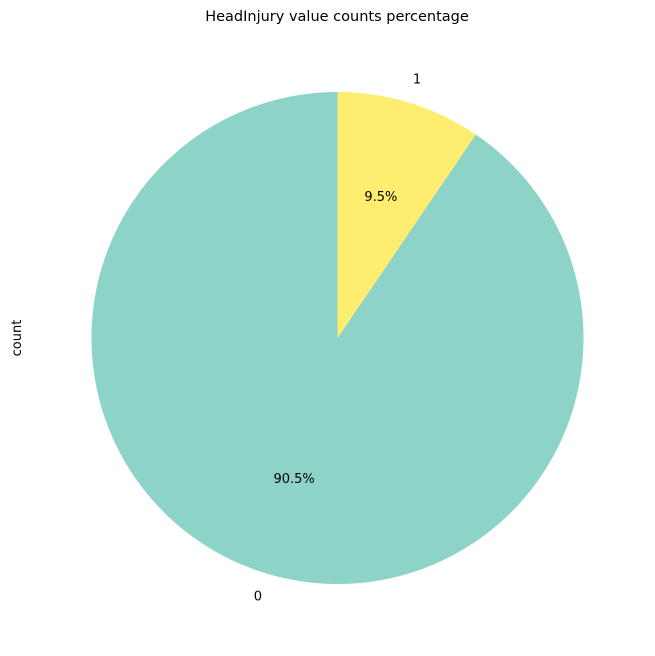 Image resolution: width=655 pixels, height=656 pixels. Describe the element at coordinates (380, 197) in the screenshot. I see `percent-label-1: 9.5%` at that location.